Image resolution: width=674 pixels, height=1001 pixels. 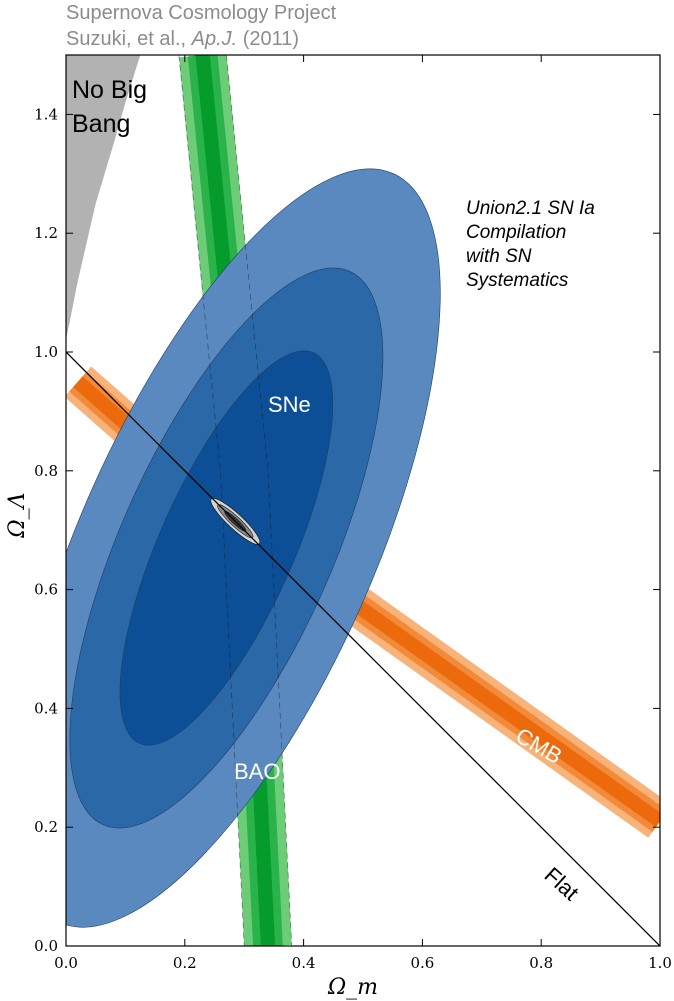 What do you see at coordinates (541, 963) in the screenshot?
I see `x-tick-label: 0.8` at bounding box center [541, 963].